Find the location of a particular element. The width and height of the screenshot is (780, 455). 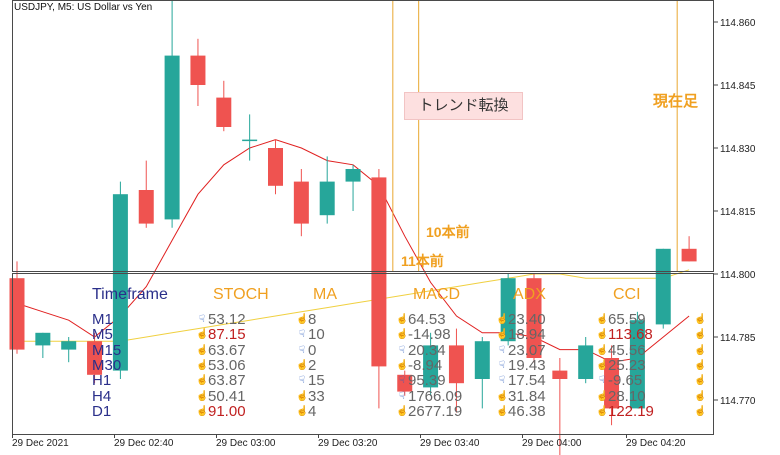

price-axis-label: 114.770 is located at coordinates (738, 401).